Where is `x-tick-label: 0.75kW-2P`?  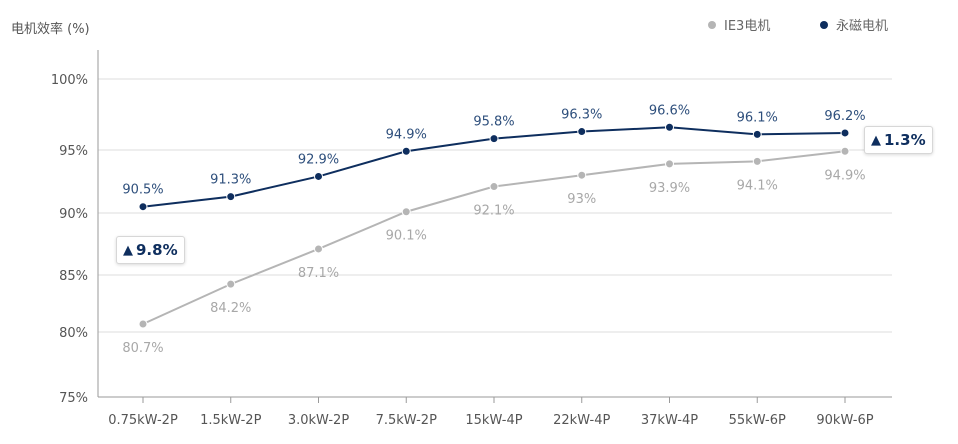 x-tick-label: 0.75kW-2P is located at coordinates (143, 420).